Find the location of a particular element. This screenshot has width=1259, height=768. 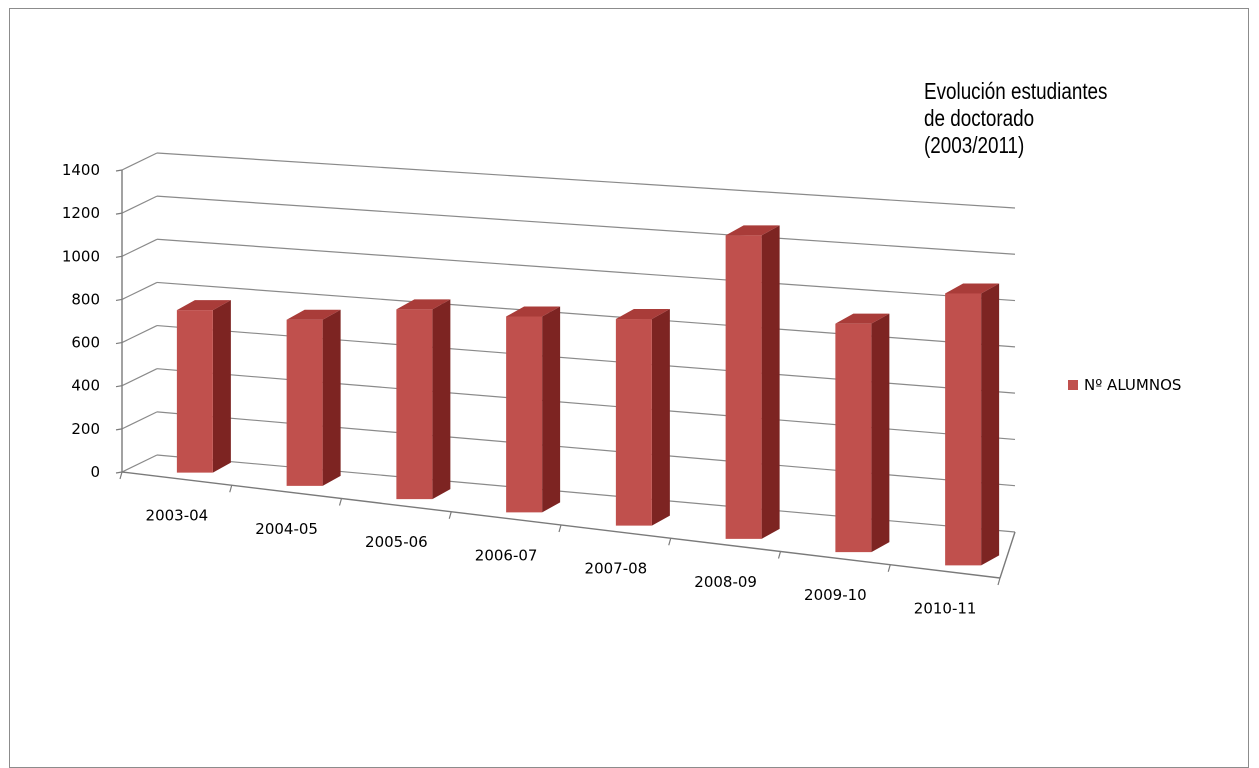

chart-title-line-2: de doctorado is located at coordinates (979, 118).